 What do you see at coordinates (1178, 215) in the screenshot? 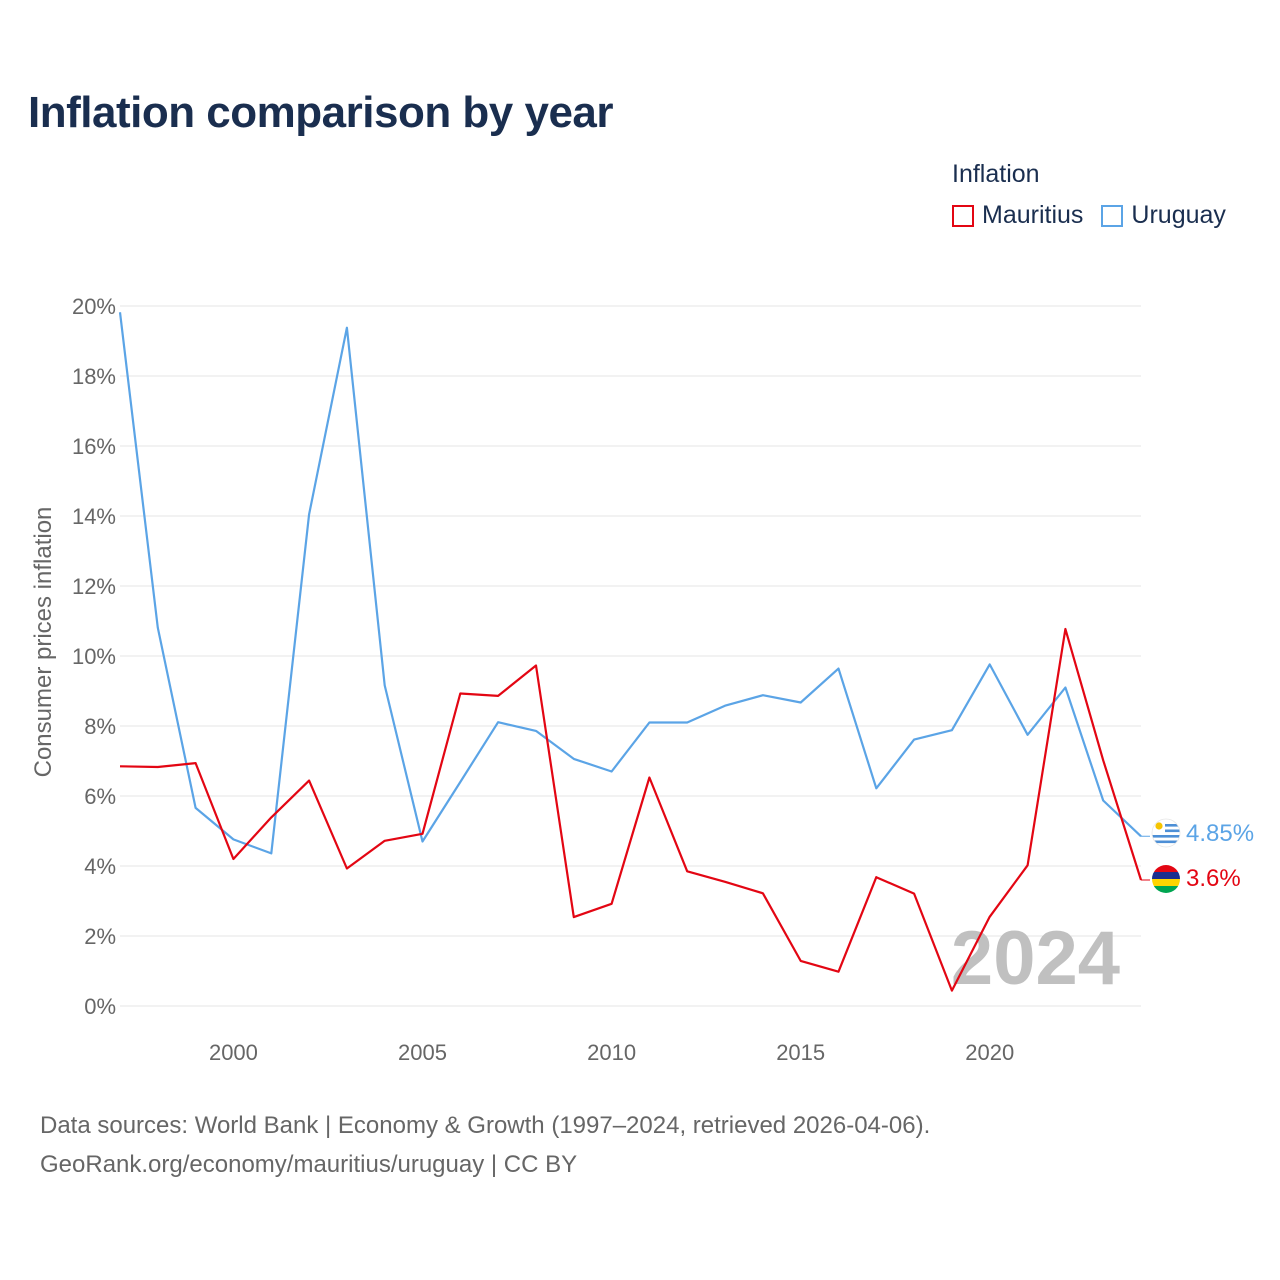
I see `legend-label-uruguay: Uruguay` at bounding box center [1178, 215].